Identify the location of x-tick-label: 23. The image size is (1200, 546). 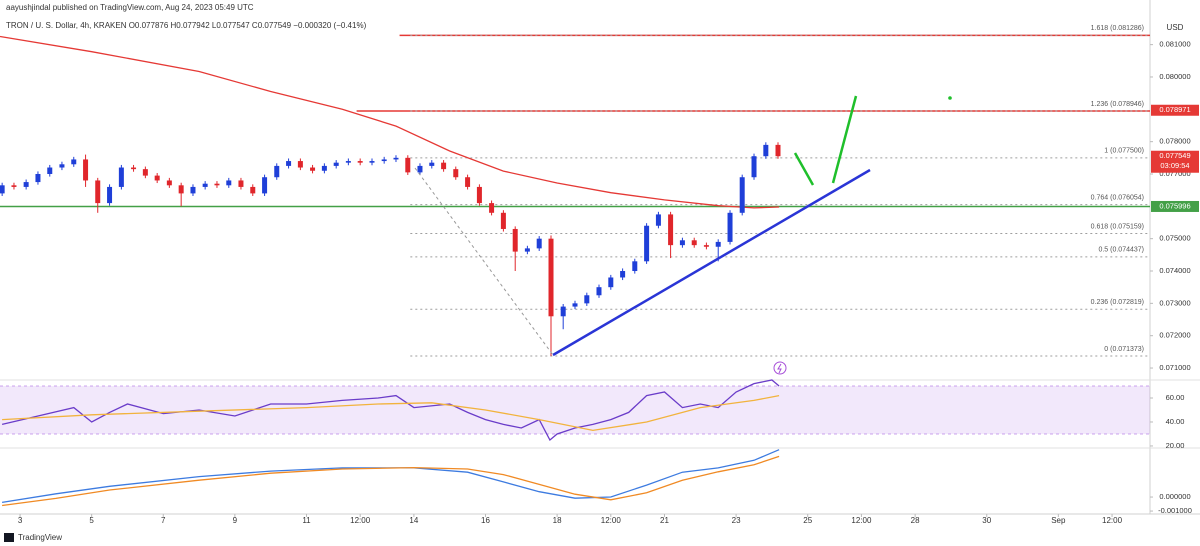
(736, 520).